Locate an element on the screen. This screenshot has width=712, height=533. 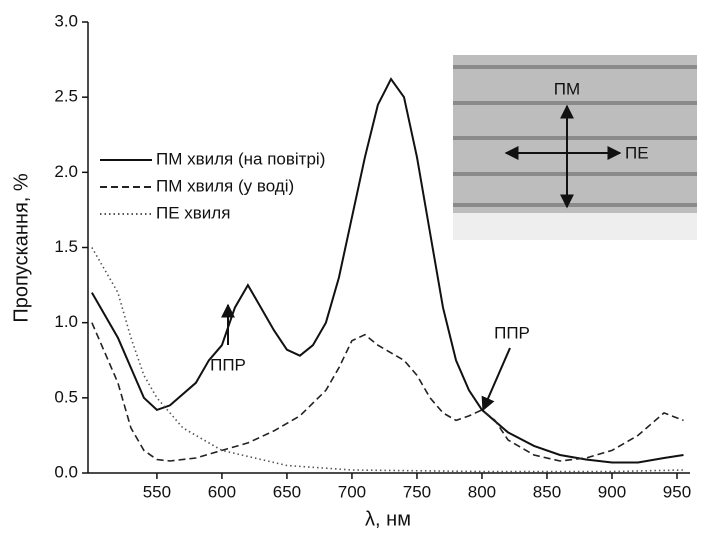
x-tick-label: 750 is located at coordinates (417, 491).